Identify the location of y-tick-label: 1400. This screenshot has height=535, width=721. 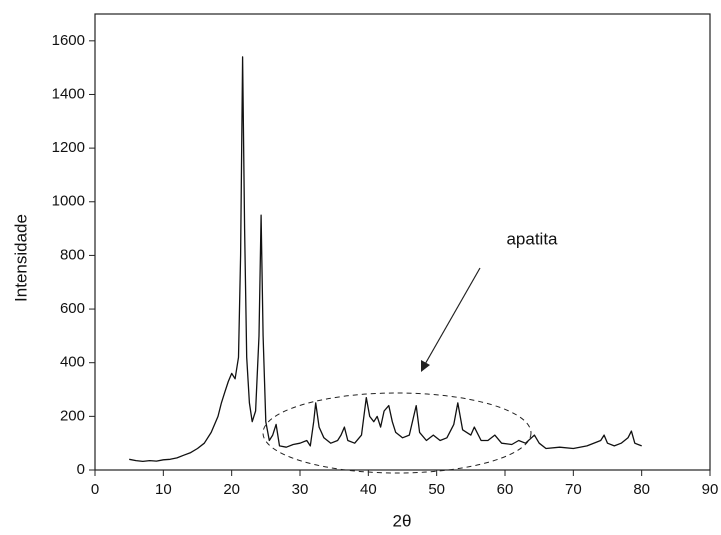
(68, 93).